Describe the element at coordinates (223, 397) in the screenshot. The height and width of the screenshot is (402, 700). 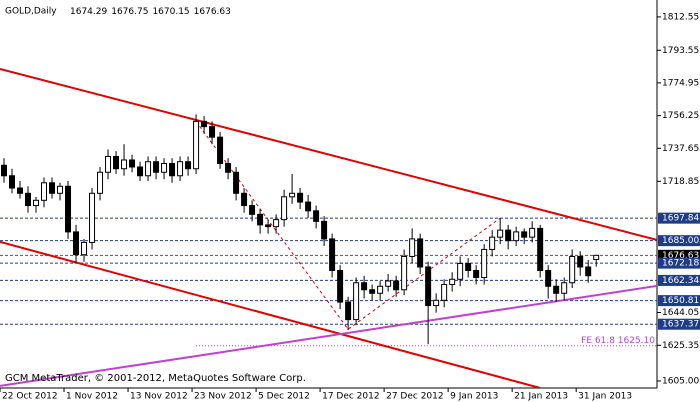
I see `x-tick-label: 23 Nov 2012` at that location.